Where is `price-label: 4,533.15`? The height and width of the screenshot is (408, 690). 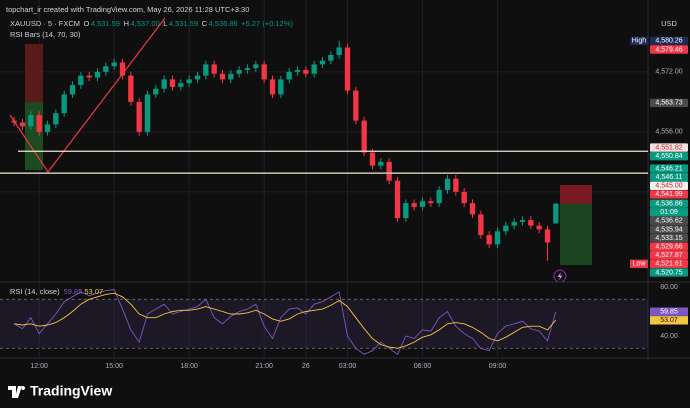 price-label: 4,533.15 is located at coordinates (668, 238).